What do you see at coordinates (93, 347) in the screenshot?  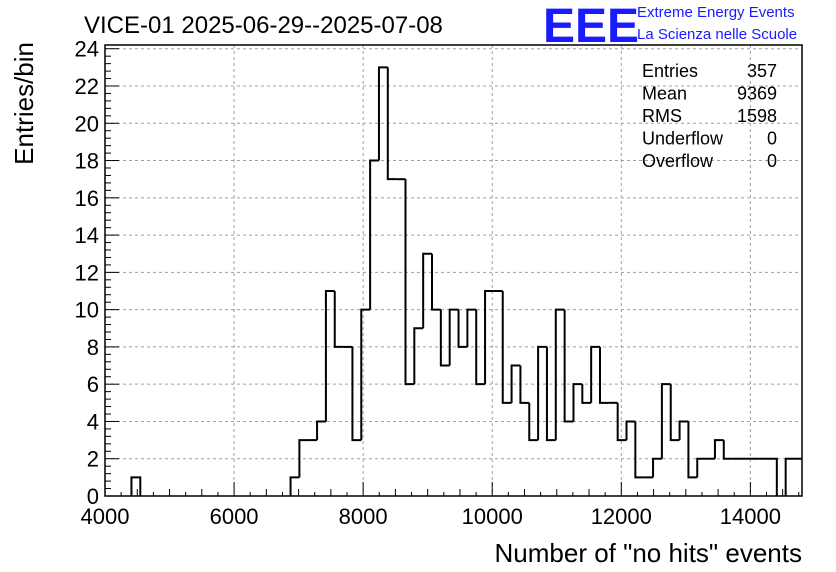 I see `y-tick-label: 8` at bounding box center [93, 347].